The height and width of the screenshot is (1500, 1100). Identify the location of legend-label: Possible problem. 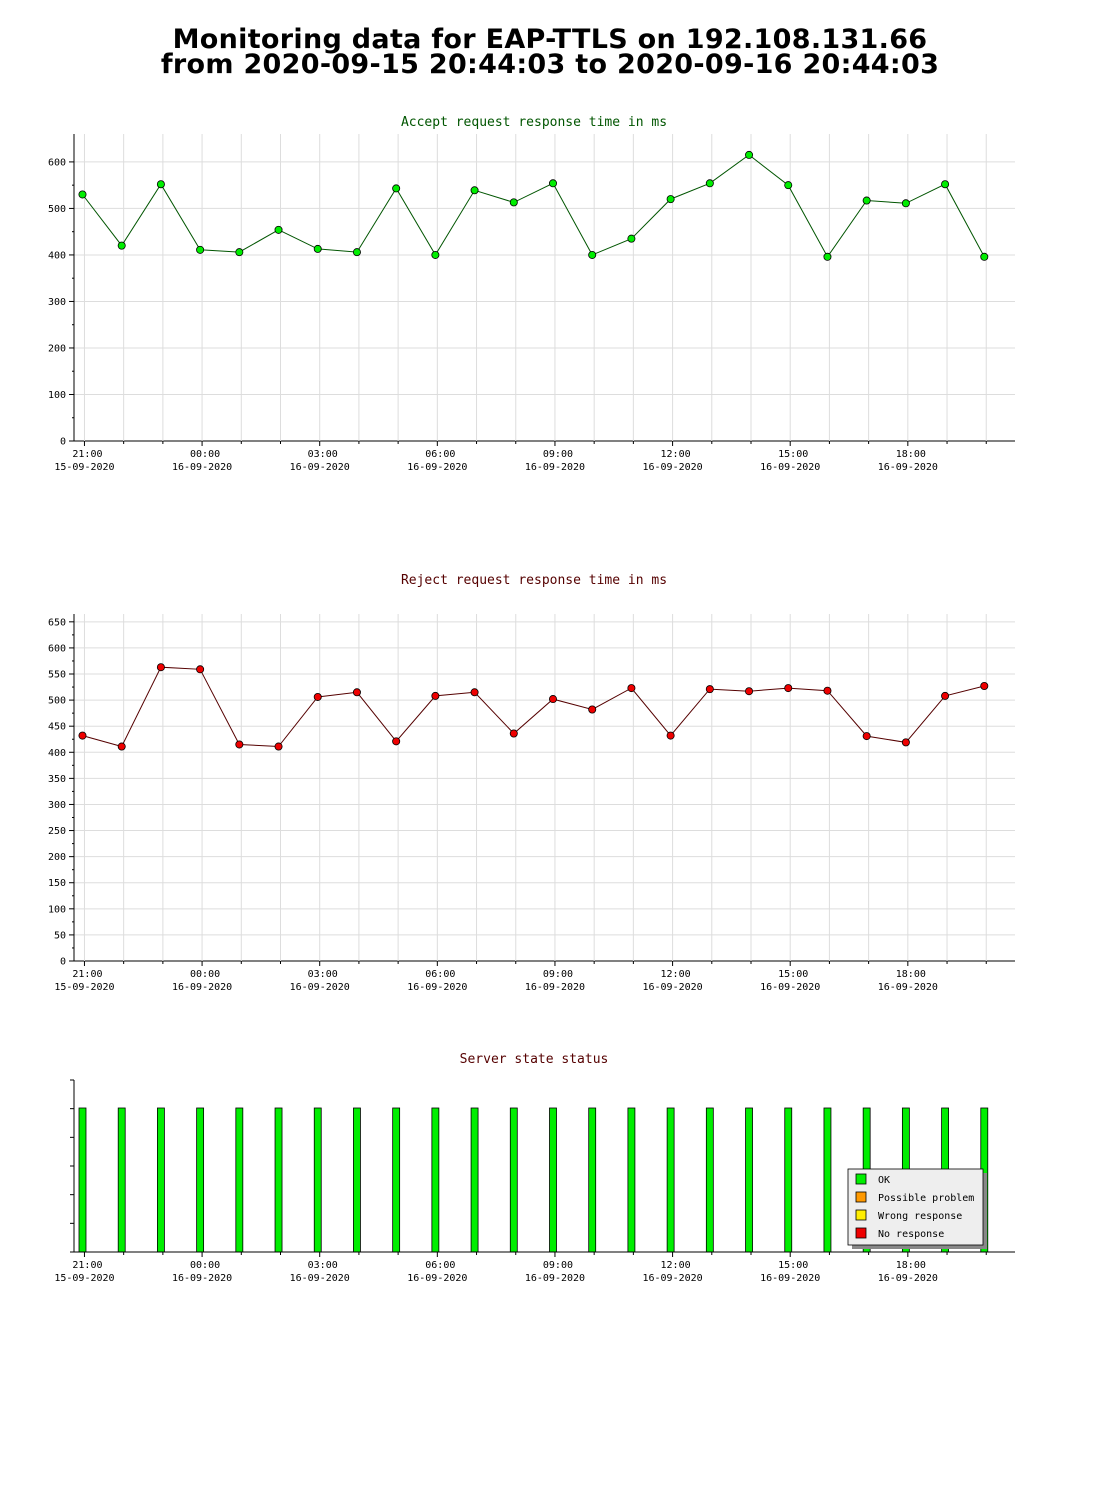
(926, 1198).